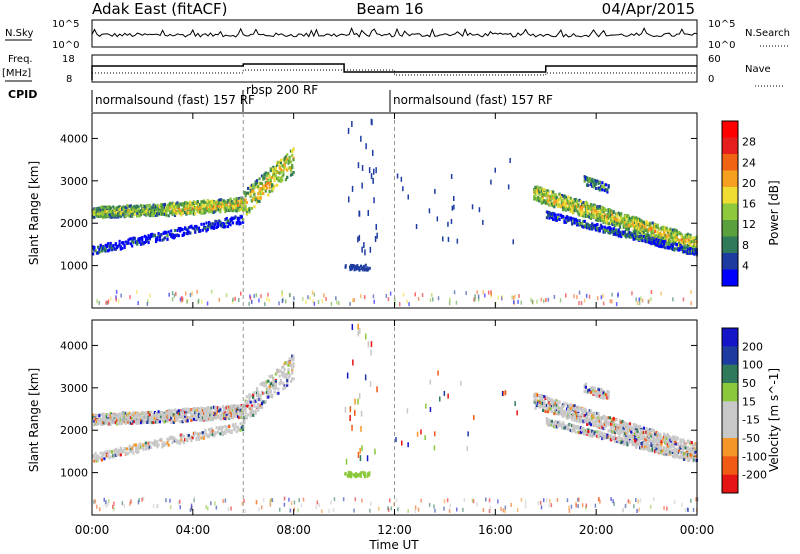 Image resolution: width=800 pixels, height=554 pixels. What do you see at coordinates (22, 94) in the screenshot?
I see `cpid-label: CPID` at bounding box center [22, 94].